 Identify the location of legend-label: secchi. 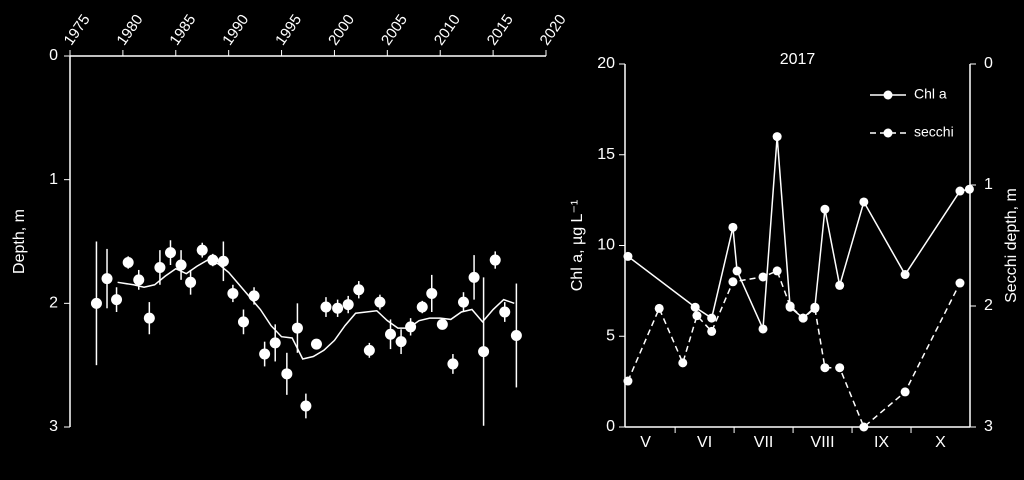
(934, 132).